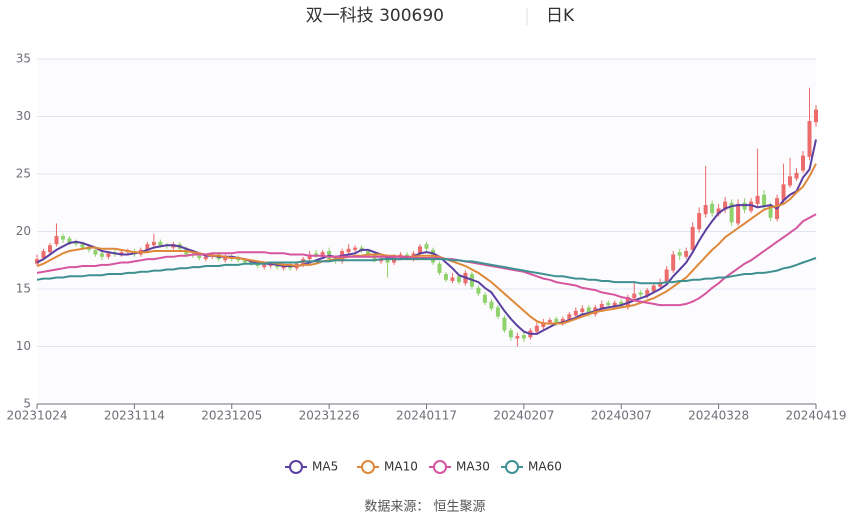 The image size is (850, 517). Describe the element at coordinates (134, 416) in the screenshot. I see `x-tick-label: 20231114` at that location.